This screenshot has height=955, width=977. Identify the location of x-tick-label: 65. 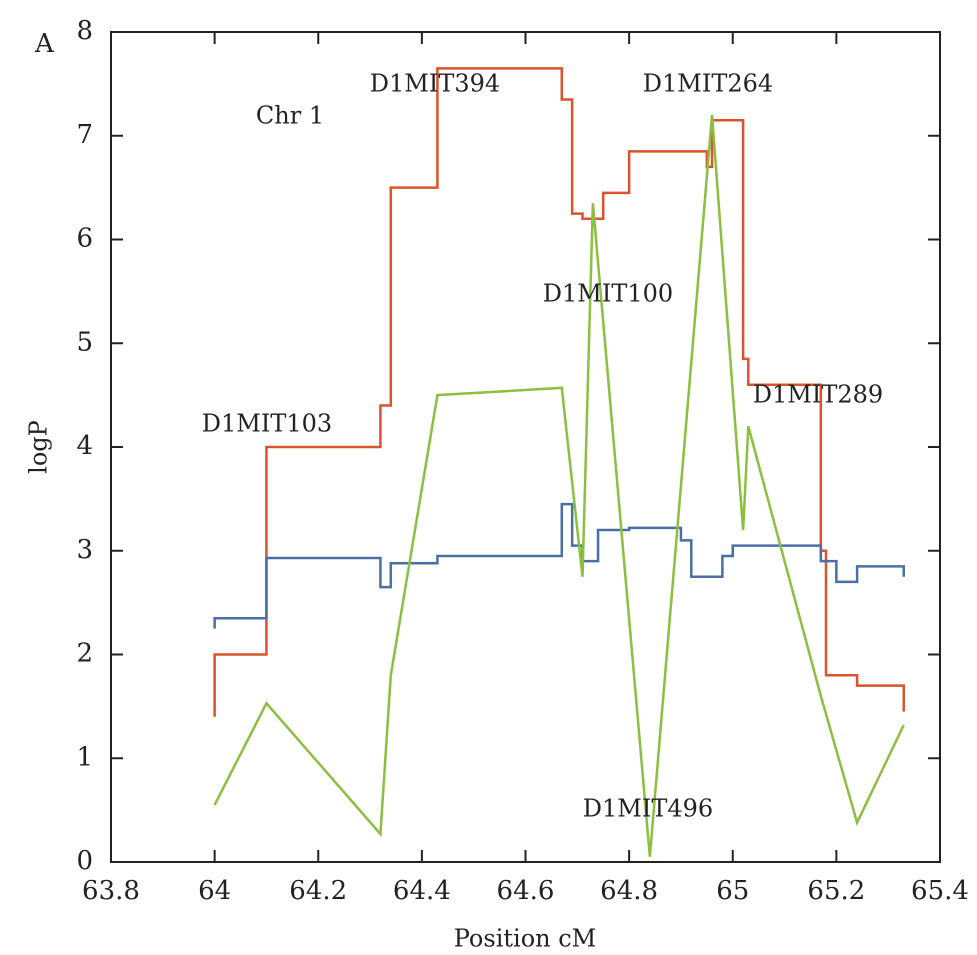
(732, 891).